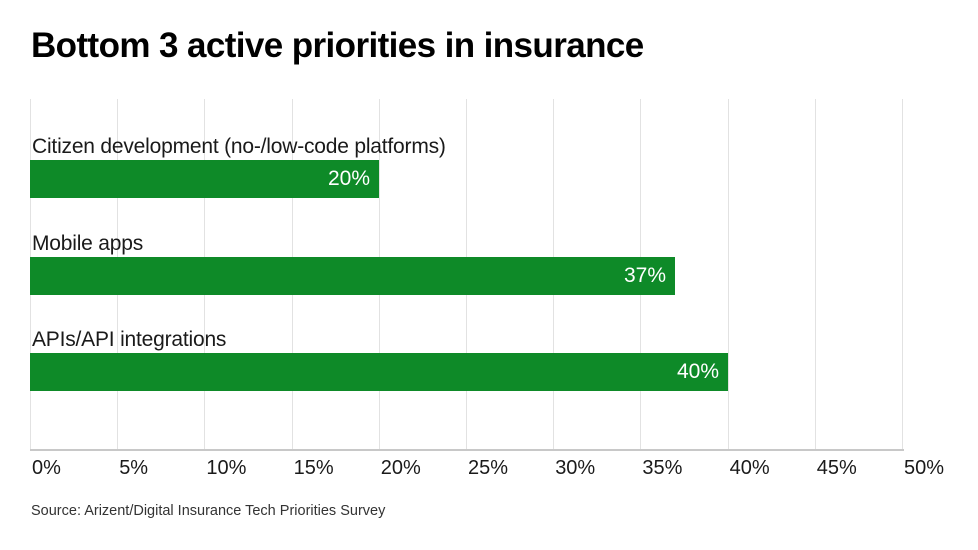 This screenshot has height=550, width=978. I want to click on x-axis-tick-label: 45%, so click(836, 468).